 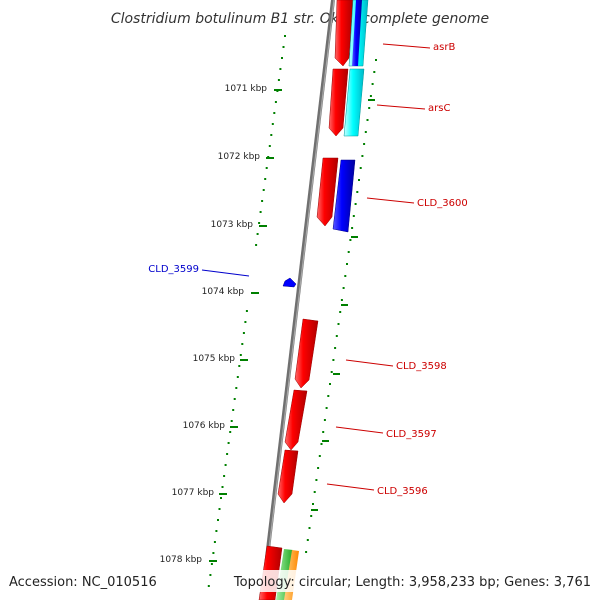 I want to click on gc-skew-ring-outer, so click(x=341, y=306).